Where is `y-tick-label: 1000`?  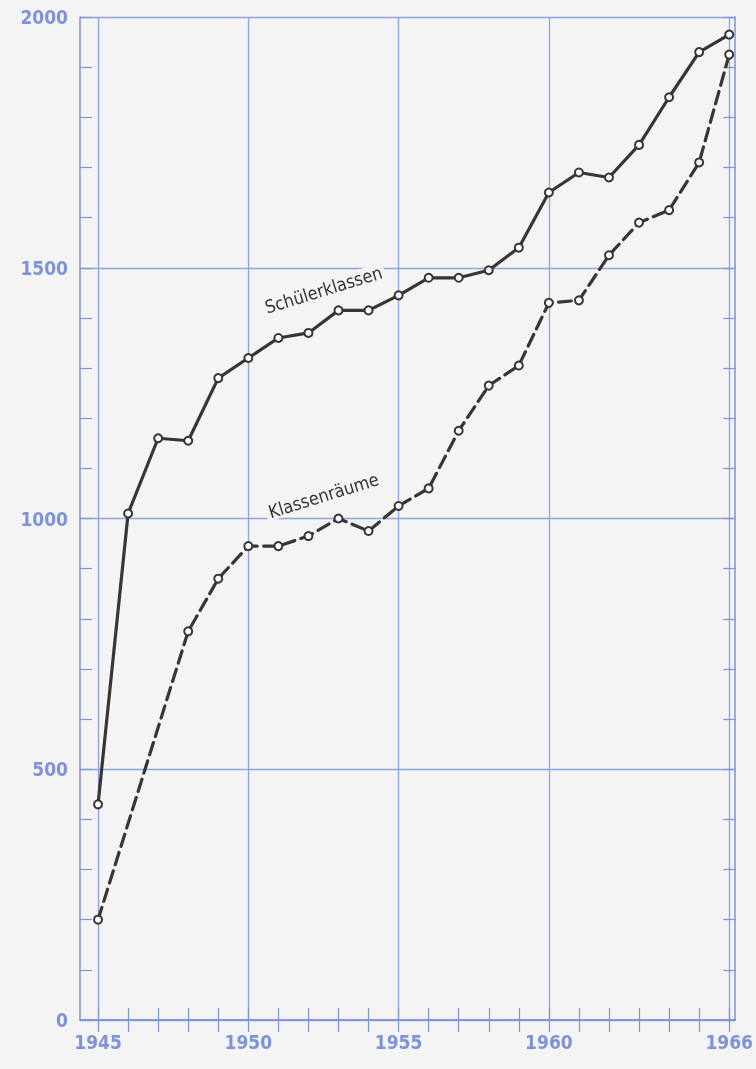 y-tick-label: 1000 is located at coordinates (44, 518).